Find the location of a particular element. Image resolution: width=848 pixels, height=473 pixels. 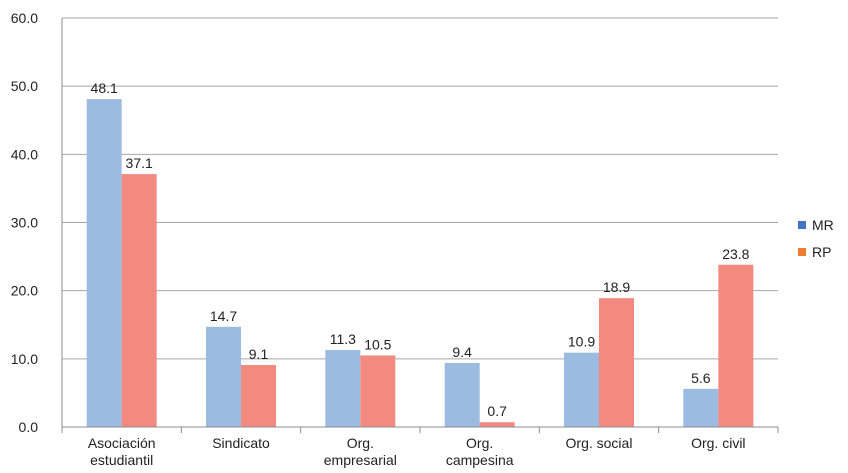

category-label: Org. campesina is located at coordinates (480, 451).